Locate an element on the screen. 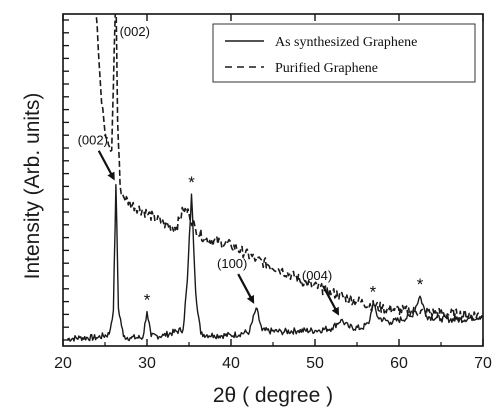 The image size is (493, 407). x-tick-label: 60 is located at coordinates (399, 363).